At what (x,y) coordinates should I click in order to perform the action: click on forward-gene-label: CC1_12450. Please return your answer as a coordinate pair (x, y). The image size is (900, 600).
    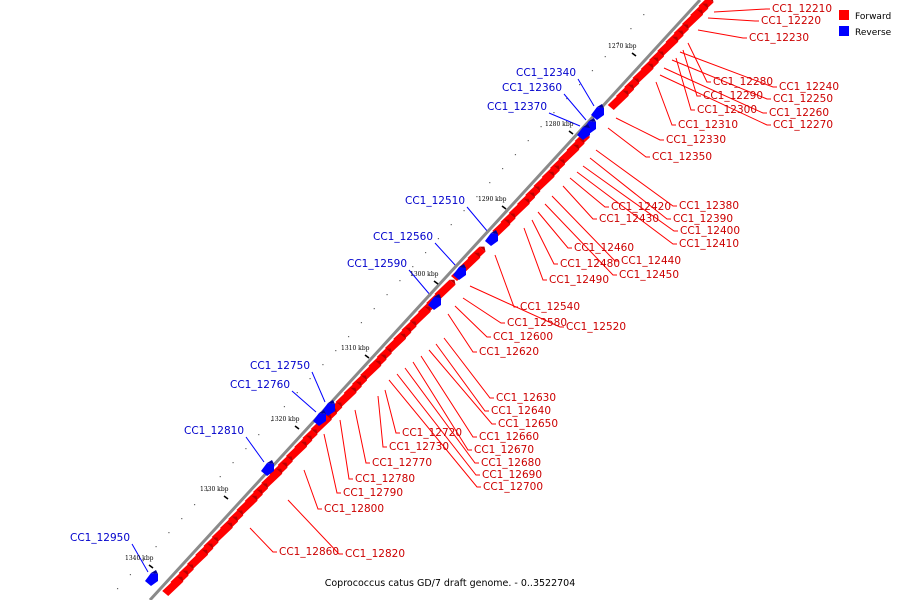
    Looking at the image, I should click on (649, 275).